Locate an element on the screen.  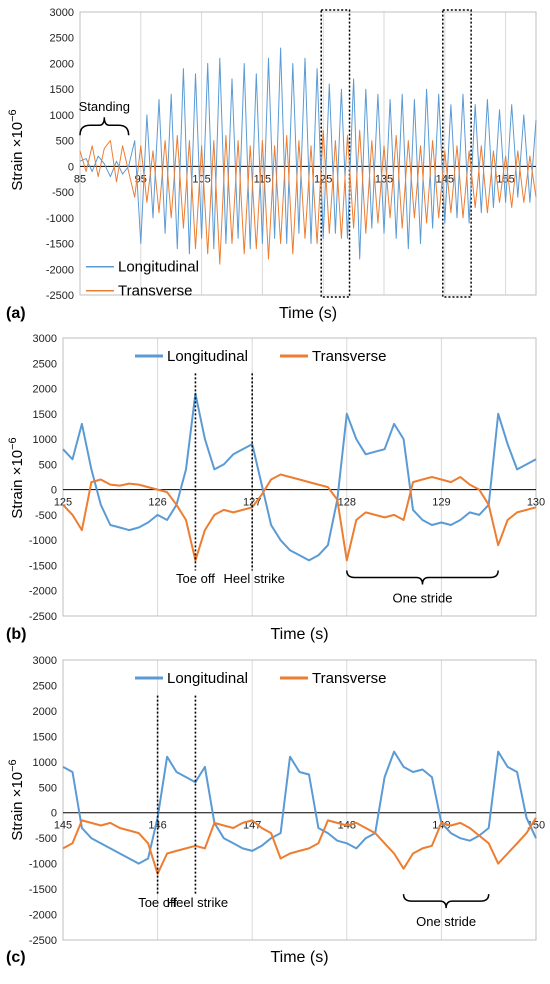
panel-label: (c) is located at coordinates (16, 957).